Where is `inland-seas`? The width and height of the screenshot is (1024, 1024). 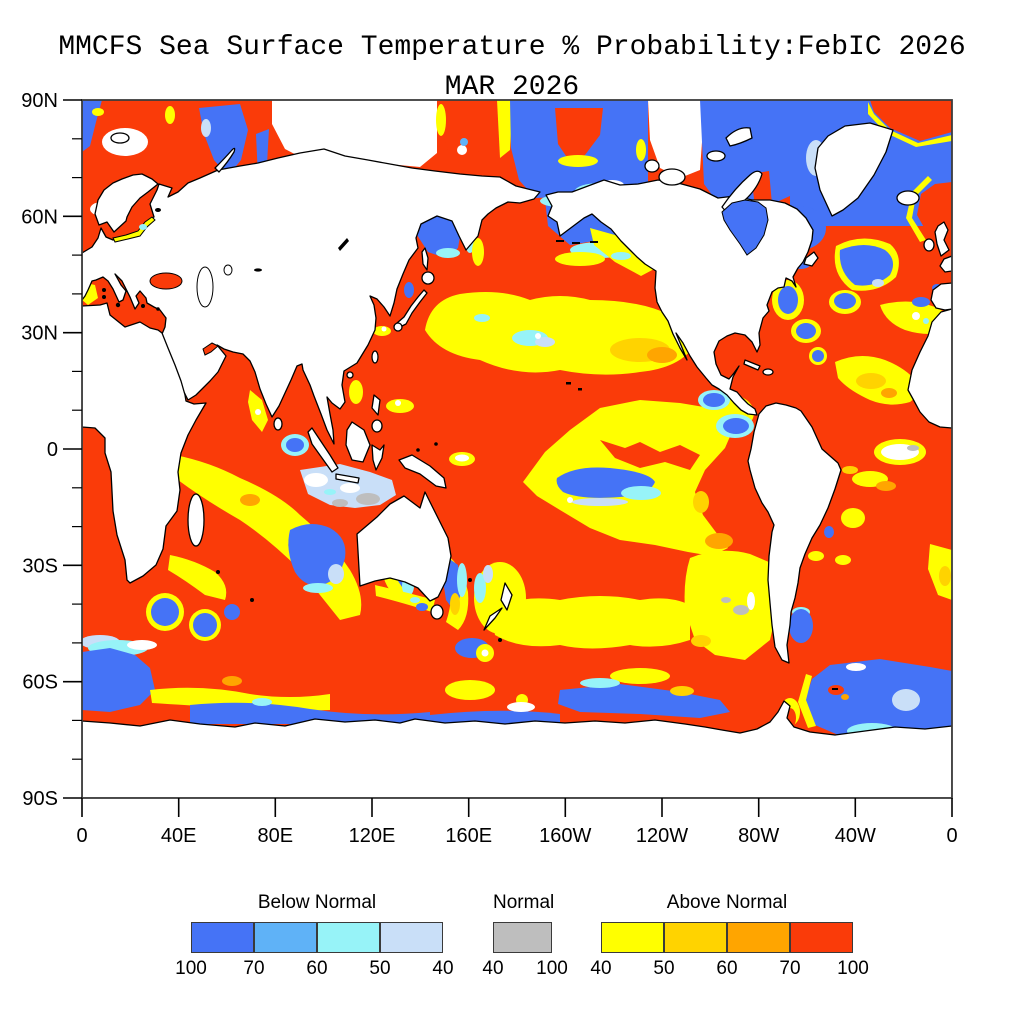
inland-seas is located at coordinates (440, 277).